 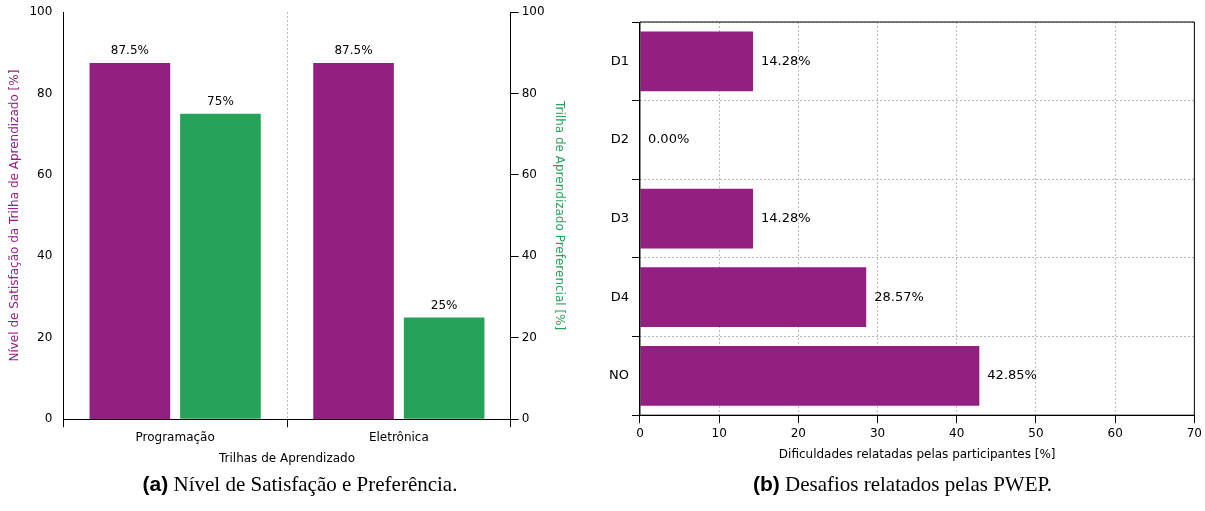 What do you see at coordinates (398, 436) in the screenshot?
I see `x-tick-label: Eletrônica` at bounding box center [398, 436].